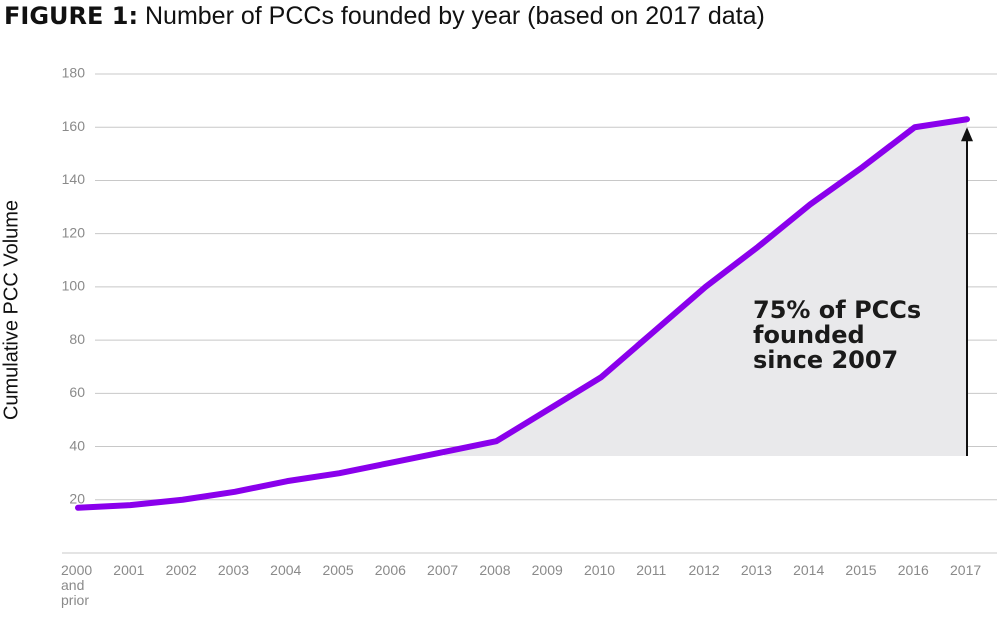 Image resolution: width=1000 pixels, height=623 pixels. What do you see at coordinates (77, 339) in the screenshot?
I see `y-tick-label: 80` at bounding box center [77, 339].